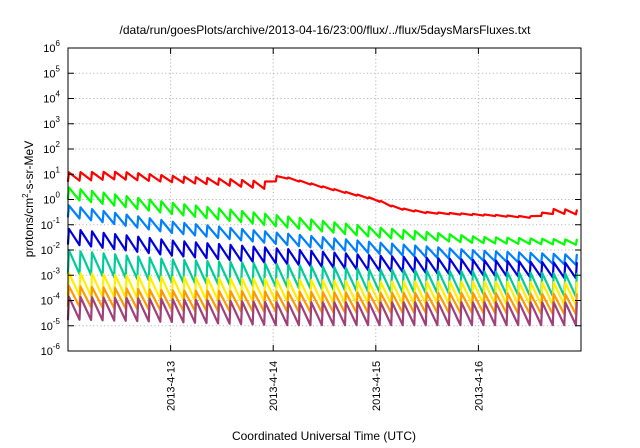 This screenshot has height=448, width=640. Describe the element at coordinates (51, 350) in the screenshot. I see `y-tick-label: 10⁻⁶` at that location.